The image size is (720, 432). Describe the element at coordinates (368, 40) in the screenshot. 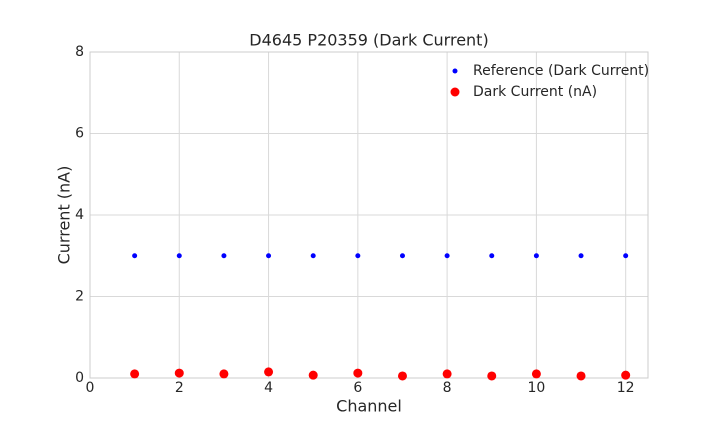

I see `chart-title: D4645 P20359 (Dark Current)` at that location.